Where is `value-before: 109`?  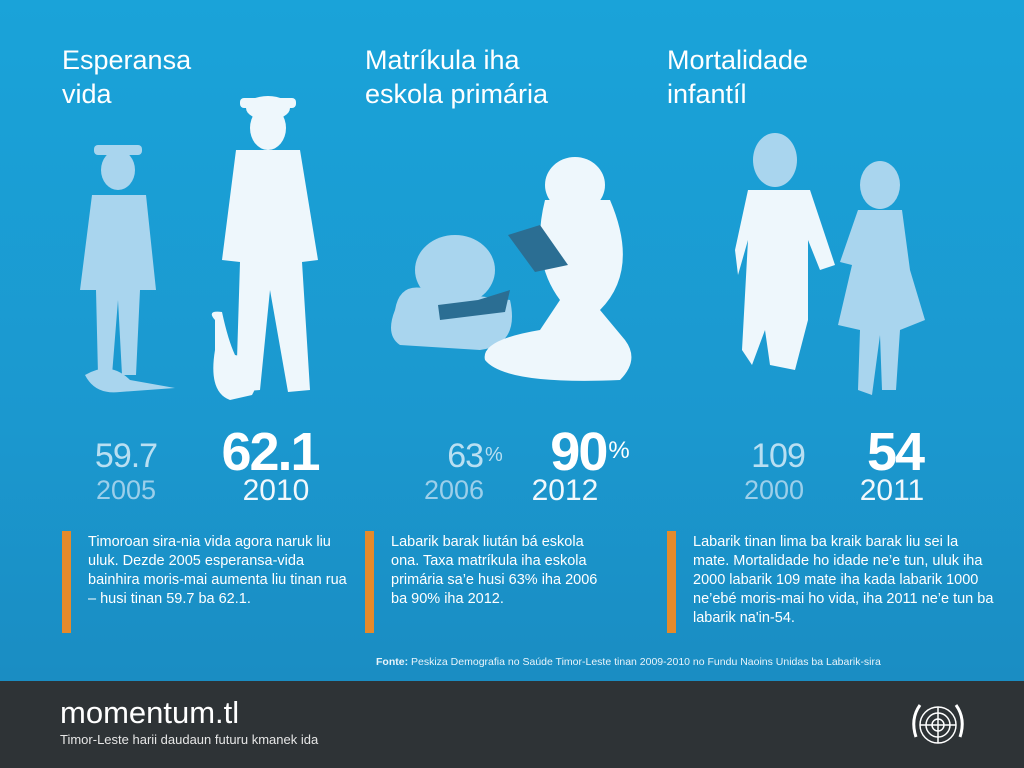
value-before: 109 is located at coordinates (778, 456).